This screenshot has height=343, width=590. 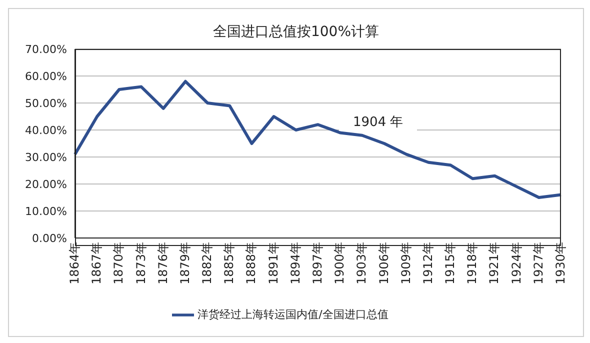 What do you see at coordinates (46, 157) in the screenshot?
I see `y-tick-label: 30.00%` at bounding box center [46, 157].